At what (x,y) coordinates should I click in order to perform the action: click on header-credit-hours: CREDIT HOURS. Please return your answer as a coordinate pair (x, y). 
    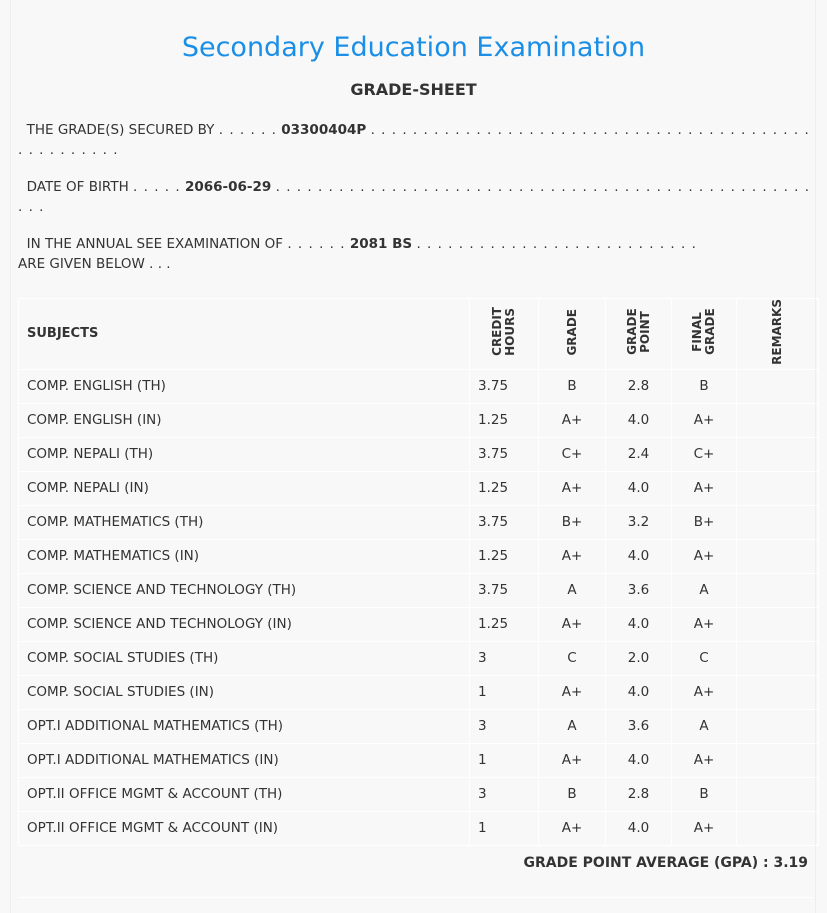
    Looking at the image, I should click on (503, 332).